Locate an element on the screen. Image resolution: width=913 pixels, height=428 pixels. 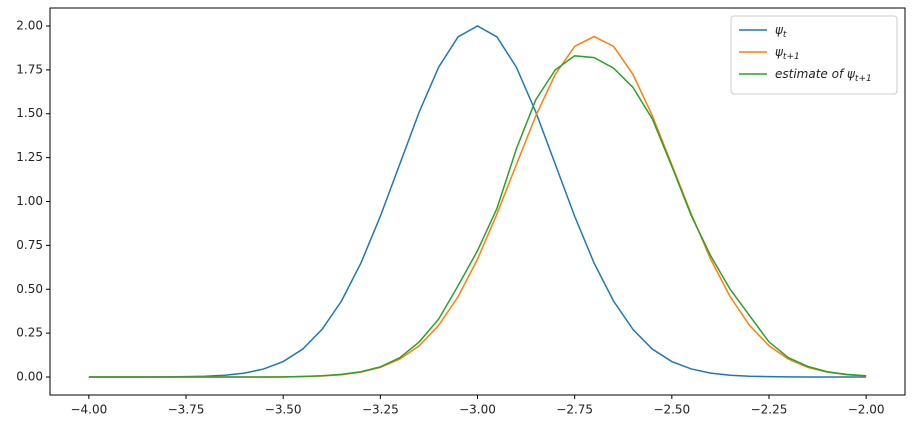
x-tick-label: −3.00 is located at coordinates (477, 410).